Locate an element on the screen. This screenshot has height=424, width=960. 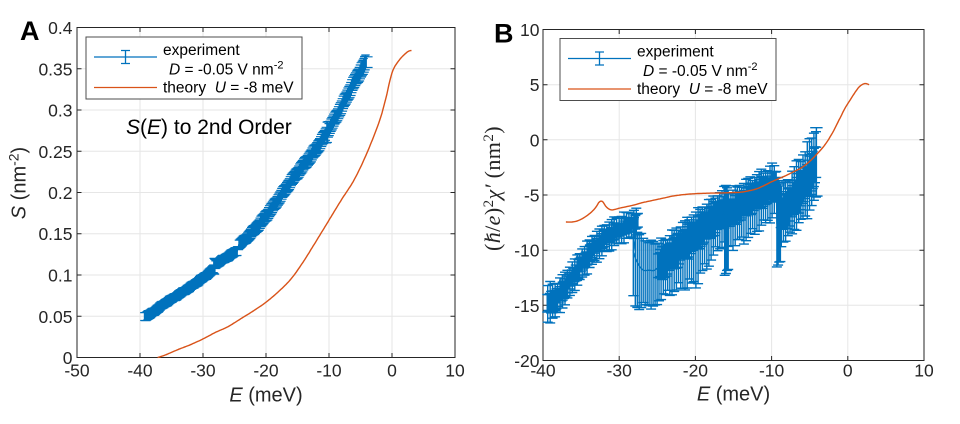
svg-text: 0.35 is located at coordinates (55, 69).